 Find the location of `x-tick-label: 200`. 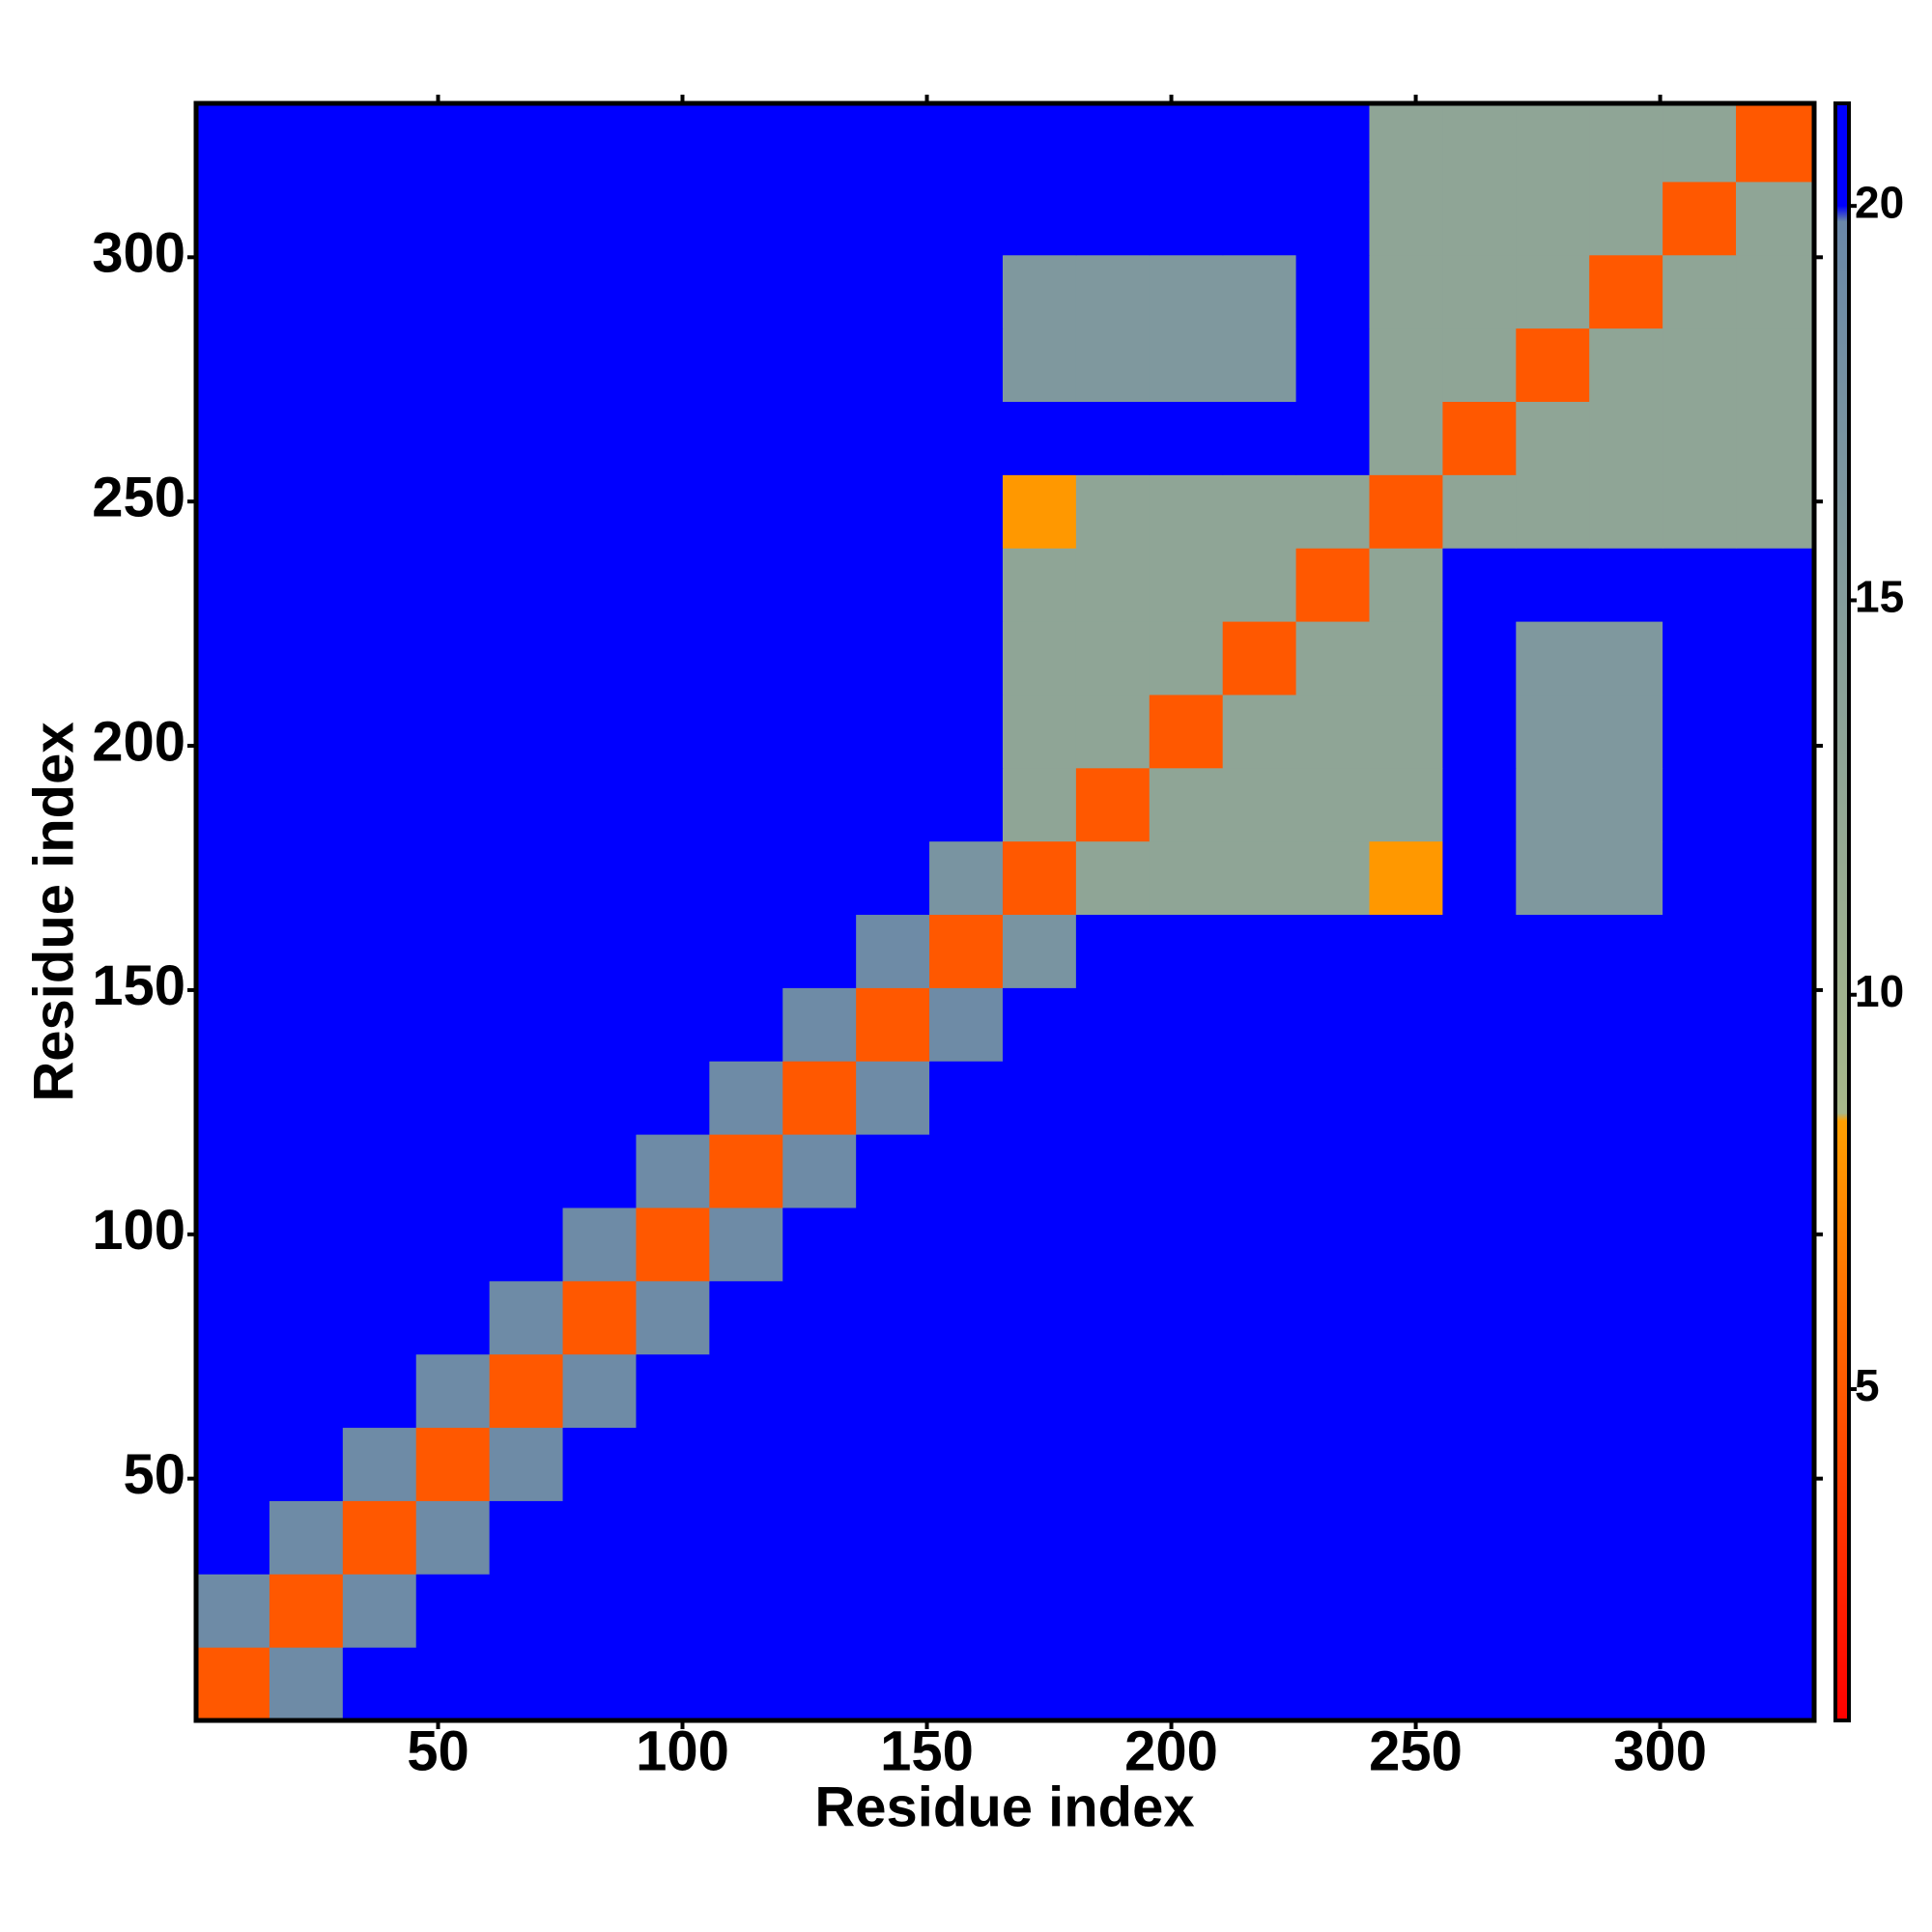

x-tick-label: 200 is located at coordinates (1171, 1750).